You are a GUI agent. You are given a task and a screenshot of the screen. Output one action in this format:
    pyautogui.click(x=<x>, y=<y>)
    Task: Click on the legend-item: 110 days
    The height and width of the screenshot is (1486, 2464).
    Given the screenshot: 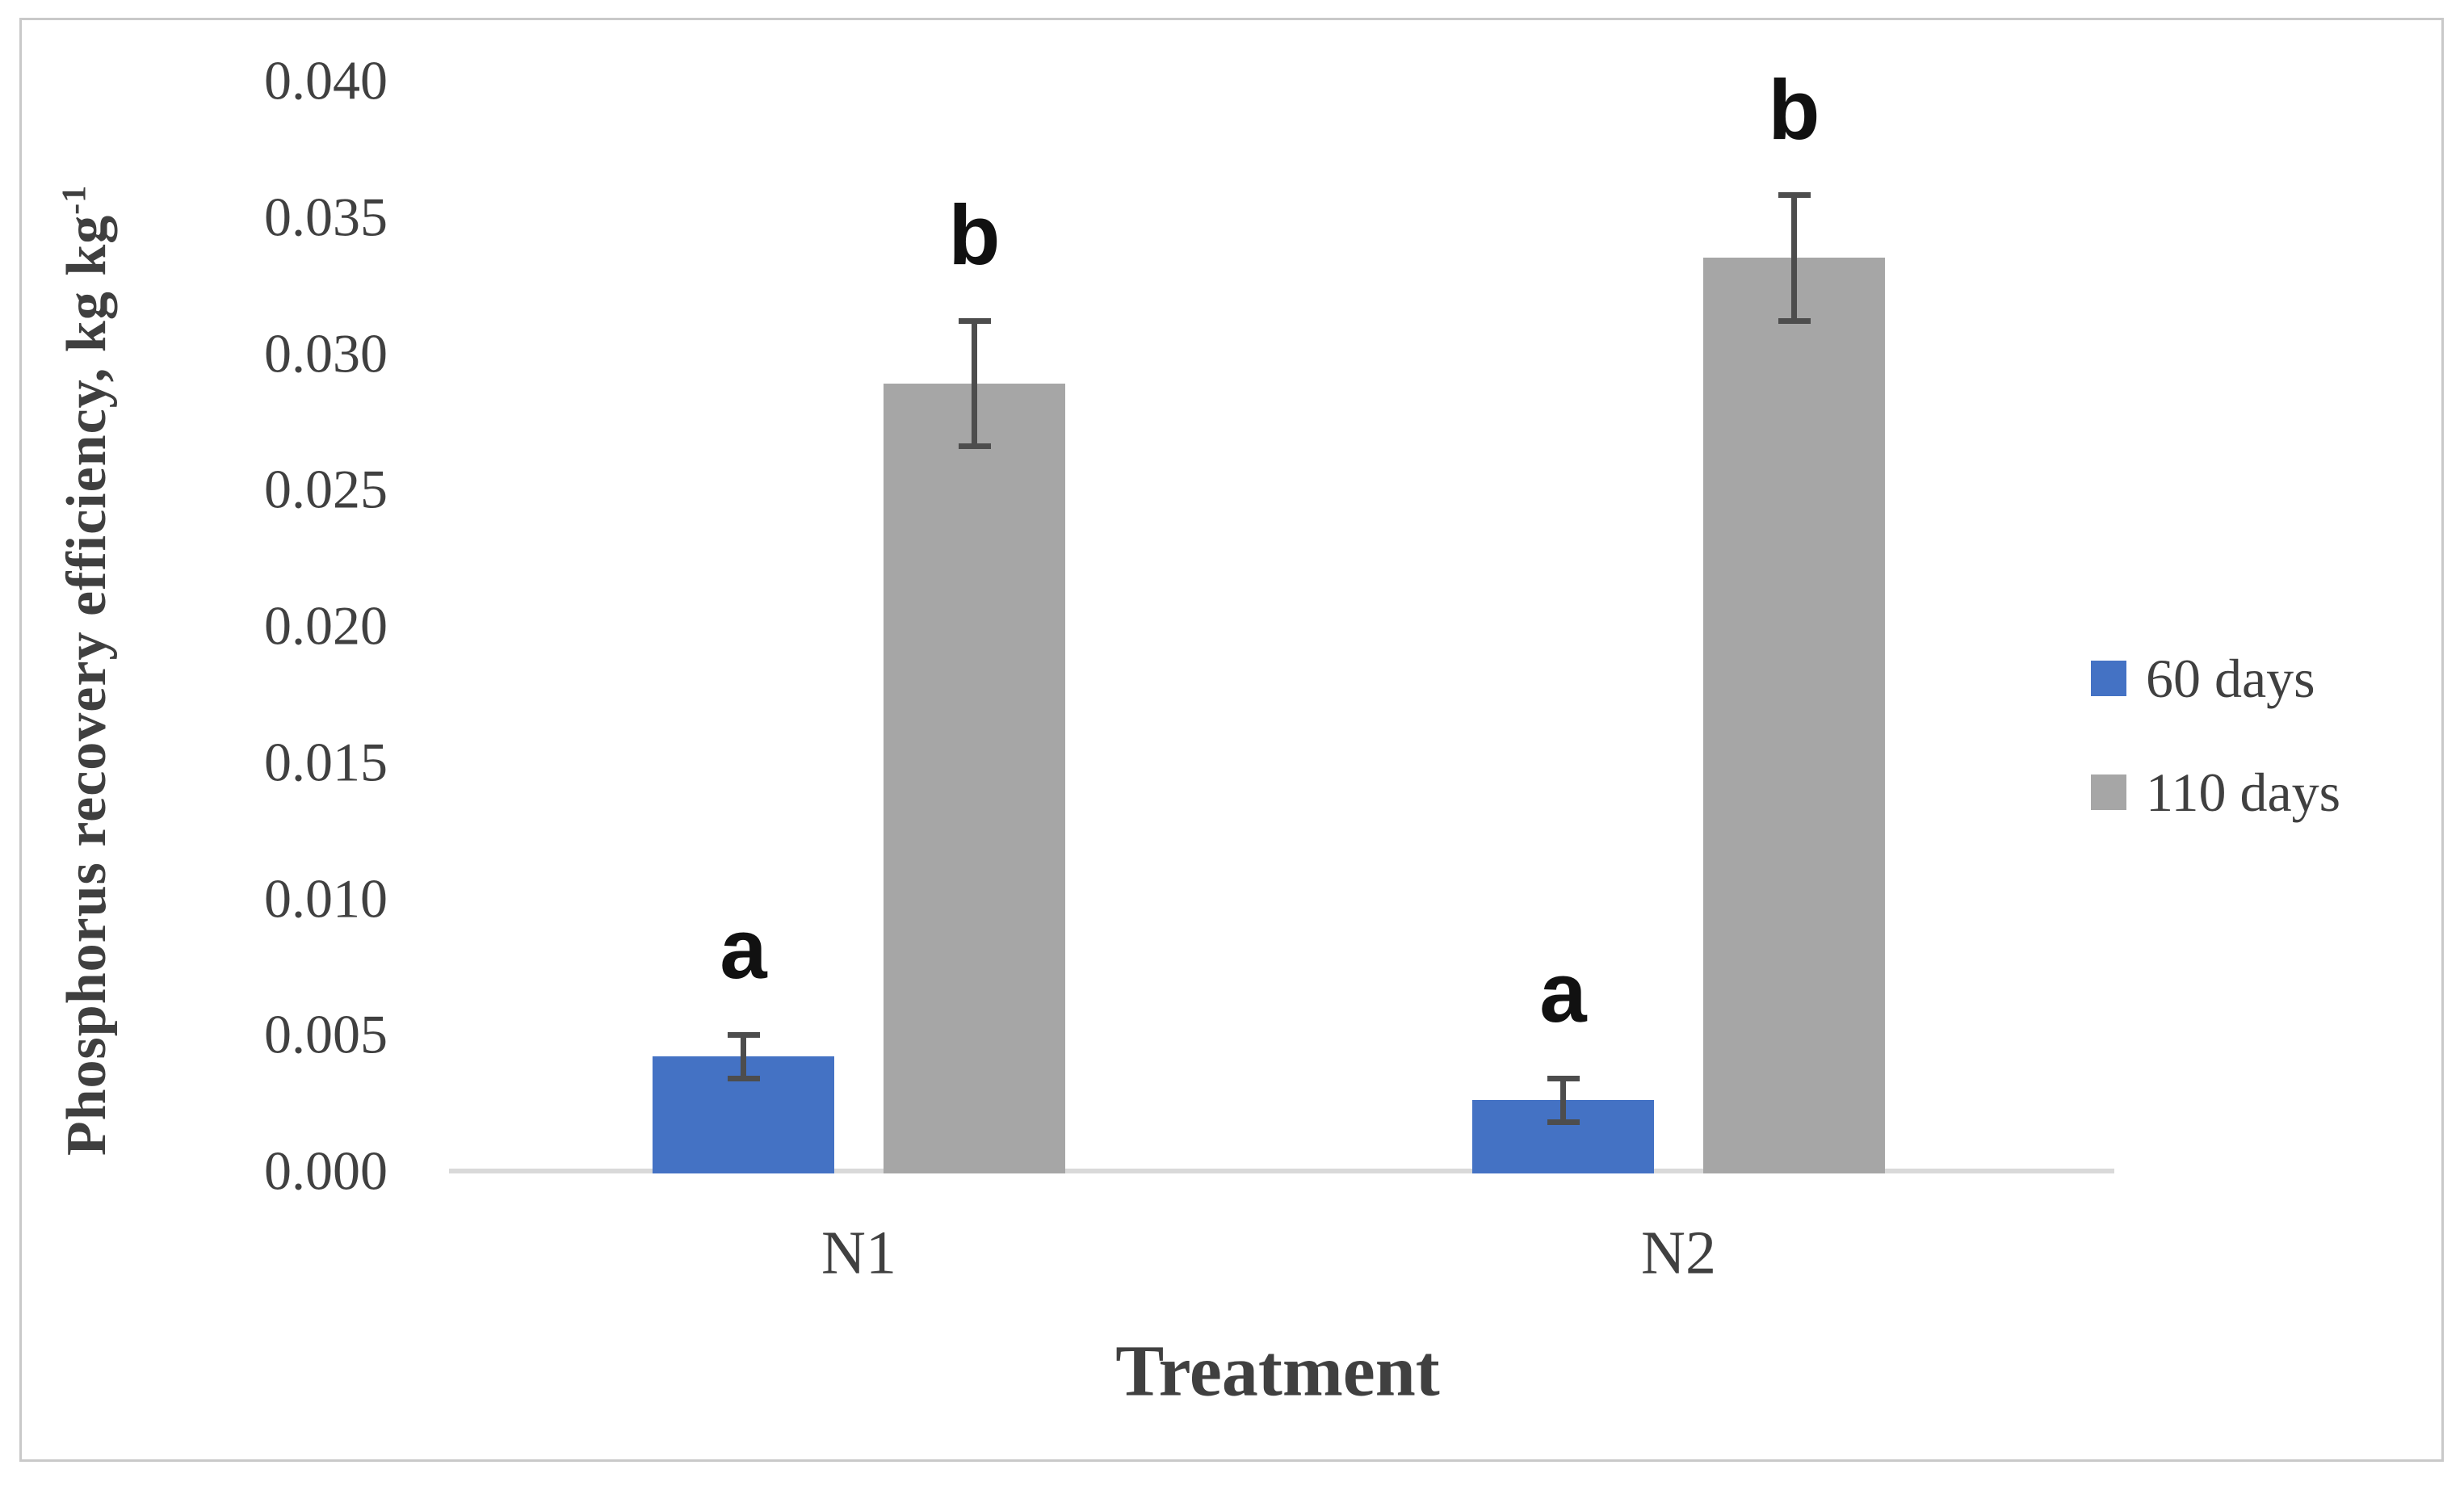 What is the action you would take?
    pyautogui.click(x=2215, y=792)
    